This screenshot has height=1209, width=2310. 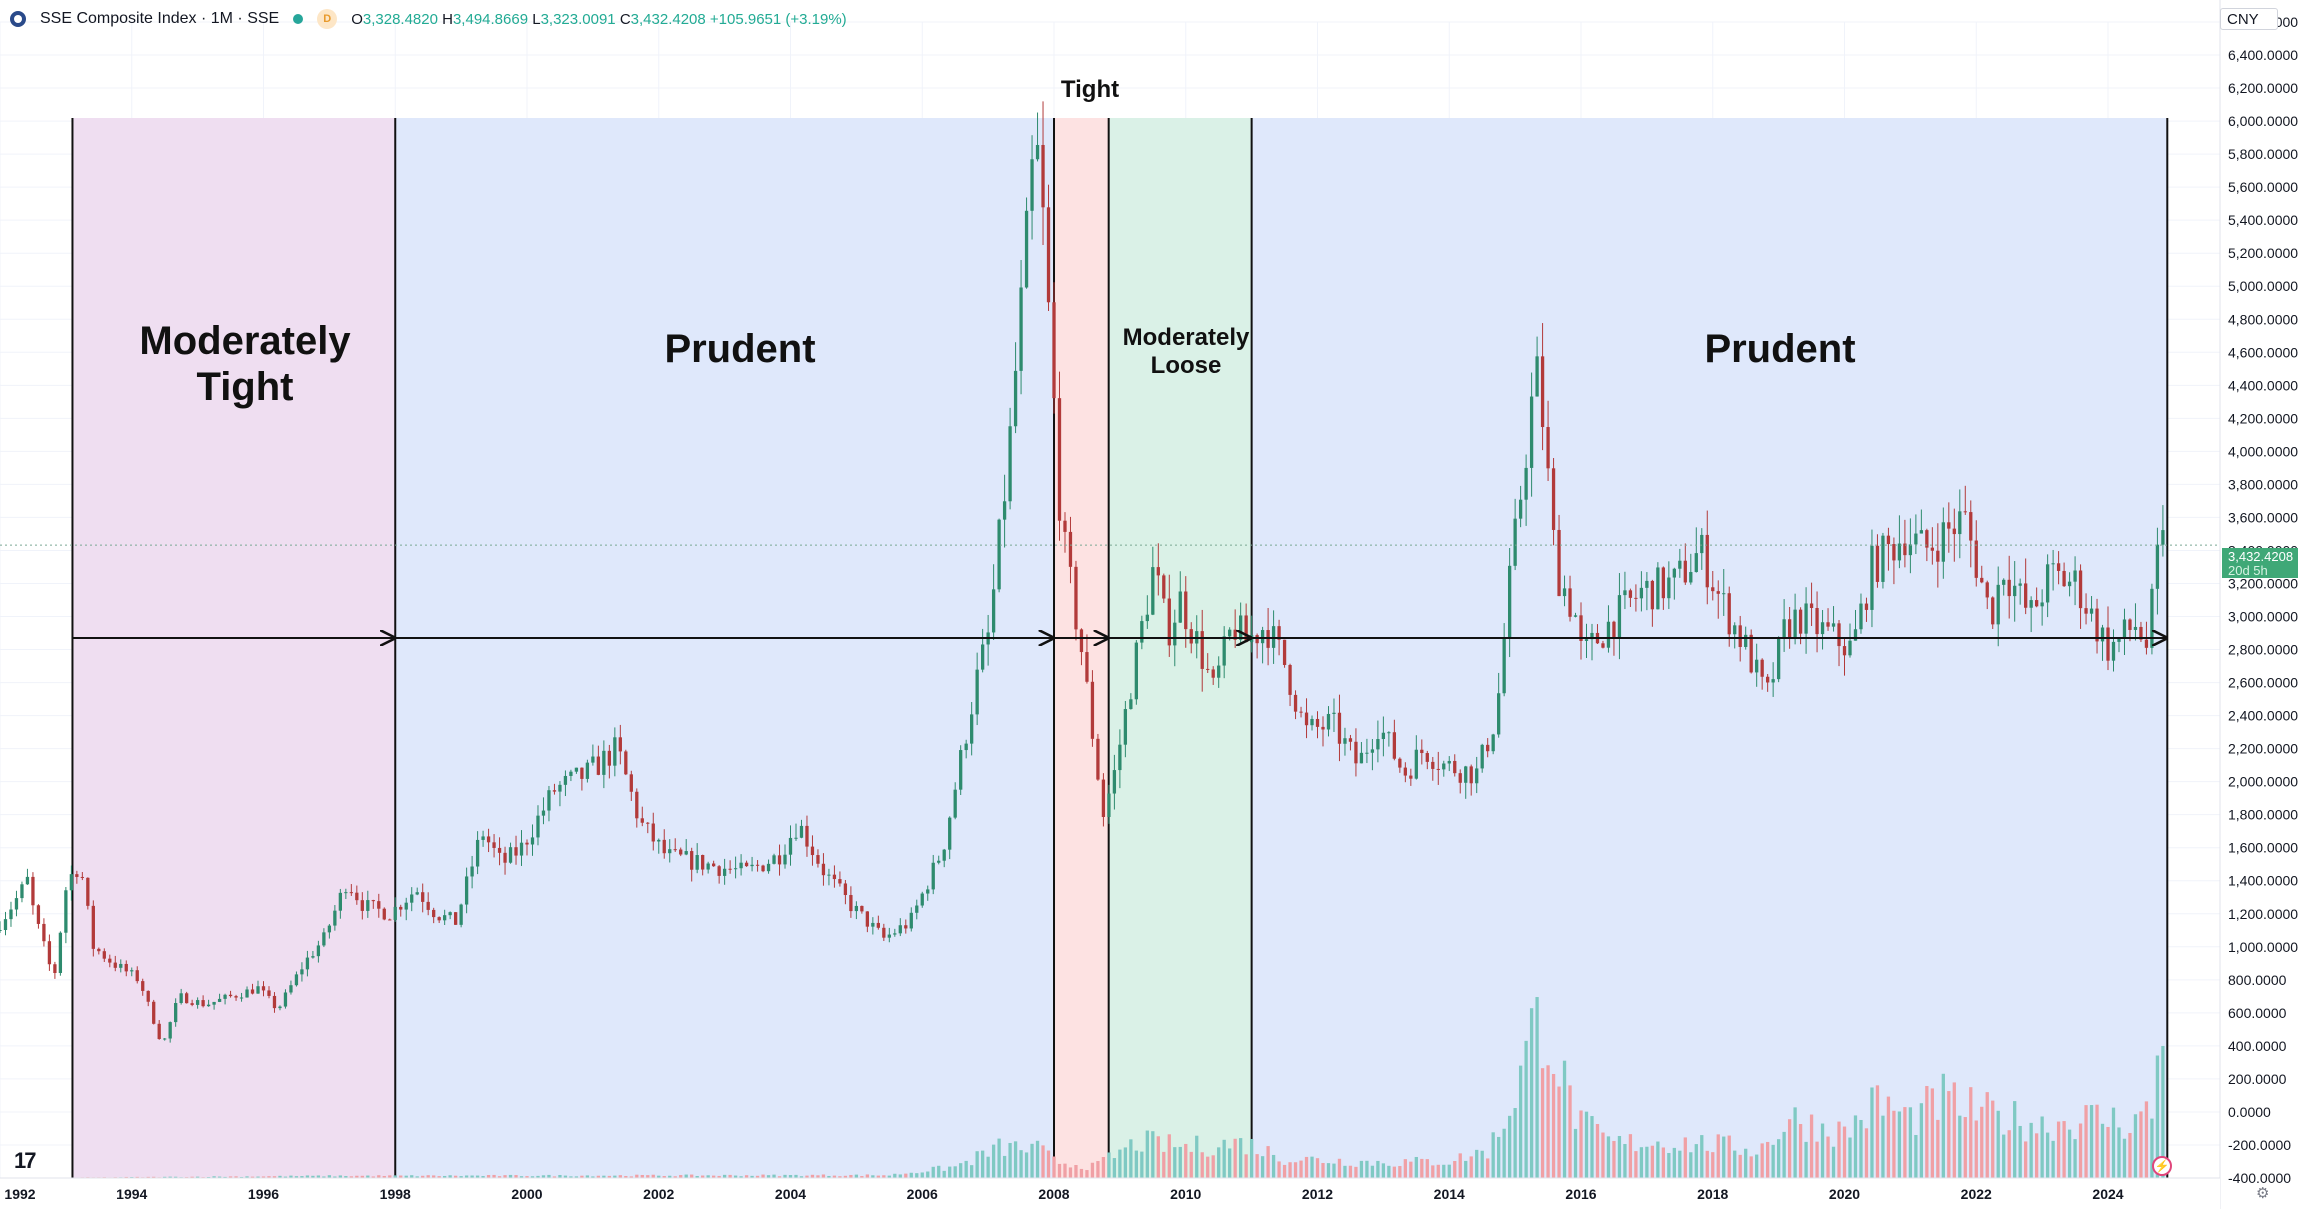 What do you see at coordinates (263, 1194) in the screenshot?
I see `time-tick-label: 1996` at bounding box center [263, 1194].